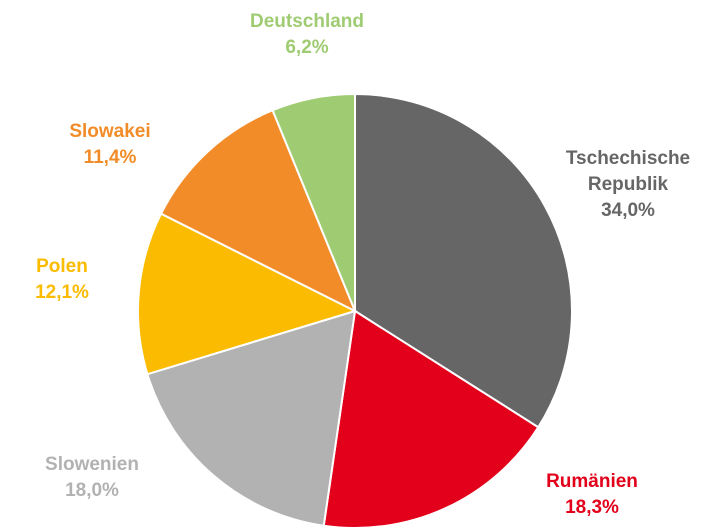 The image size is (712, 529). Describe the element at coordinates (592, 507) in the screenshot. I see `value-label: 18,3%` at that location.